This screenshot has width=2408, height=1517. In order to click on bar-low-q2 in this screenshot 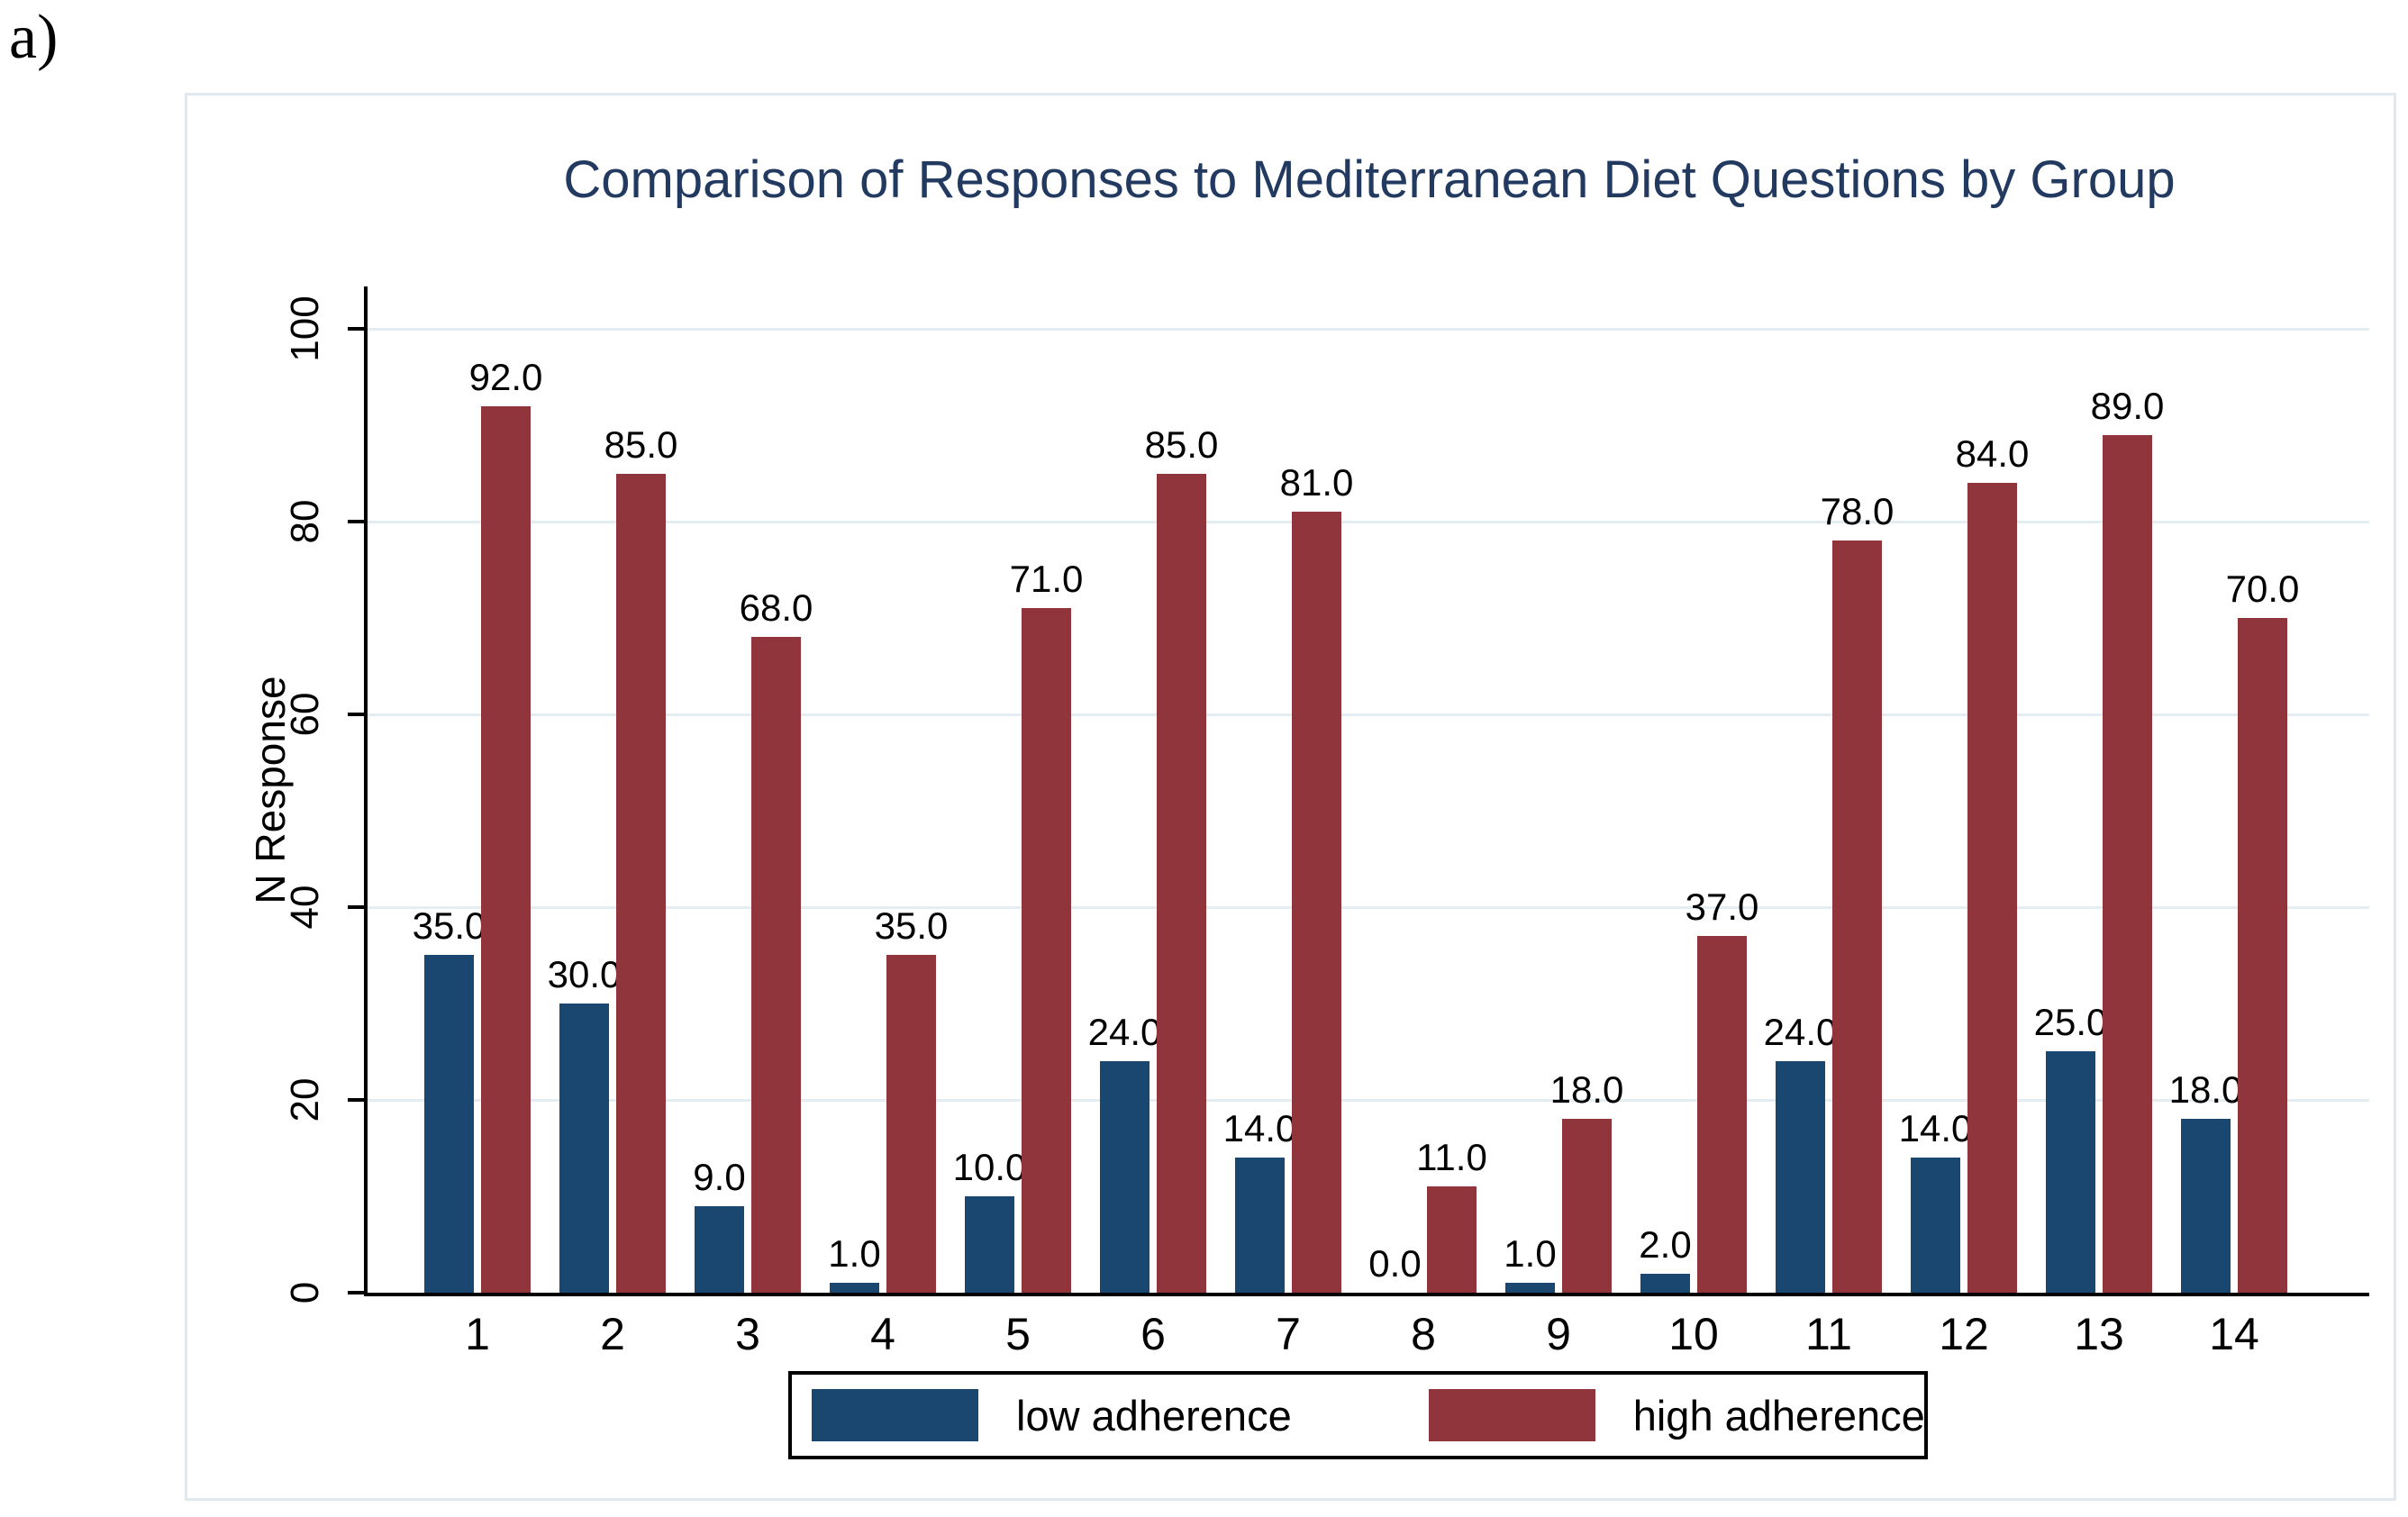, I will do `click(584, 1148)`.